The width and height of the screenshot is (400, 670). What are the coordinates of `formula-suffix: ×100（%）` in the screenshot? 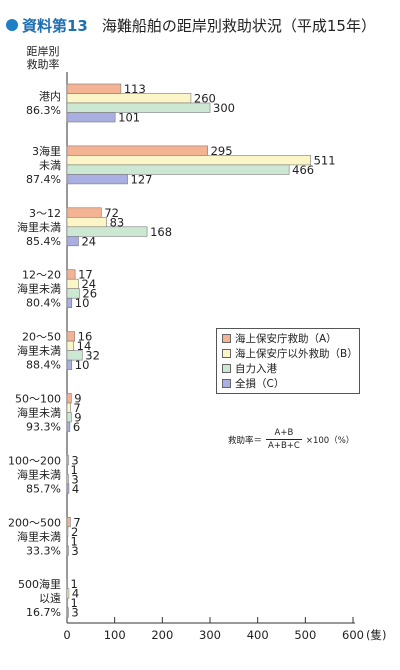 It's located at (330, 440).